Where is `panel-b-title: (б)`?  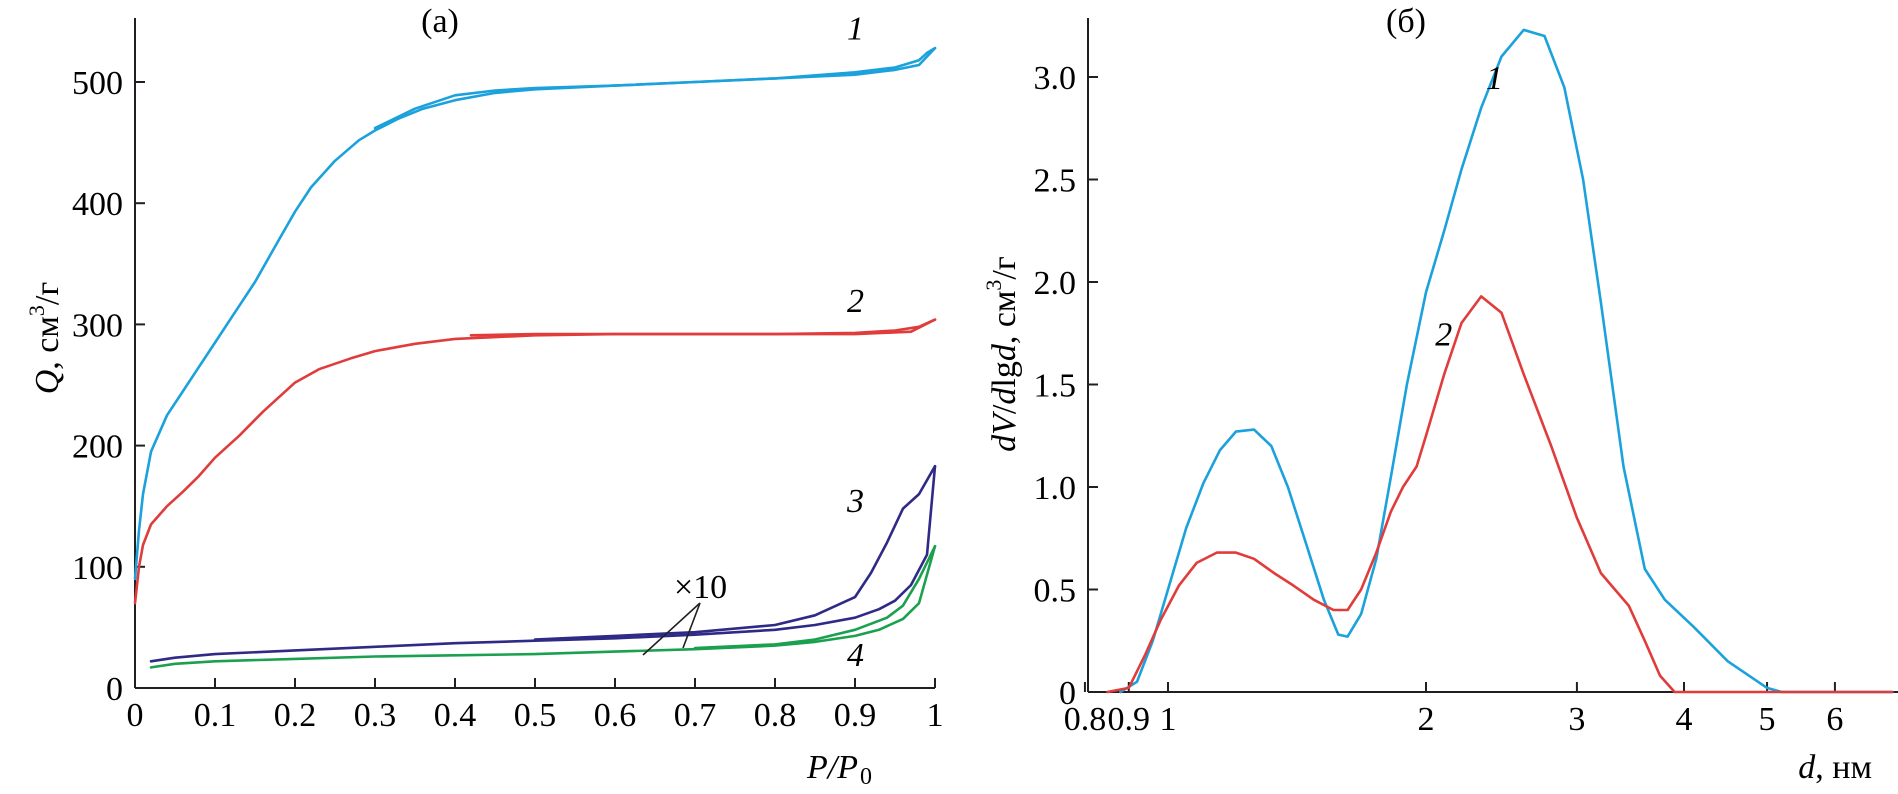
panel-b-title: (б) is located at coordinates (1406, 21).